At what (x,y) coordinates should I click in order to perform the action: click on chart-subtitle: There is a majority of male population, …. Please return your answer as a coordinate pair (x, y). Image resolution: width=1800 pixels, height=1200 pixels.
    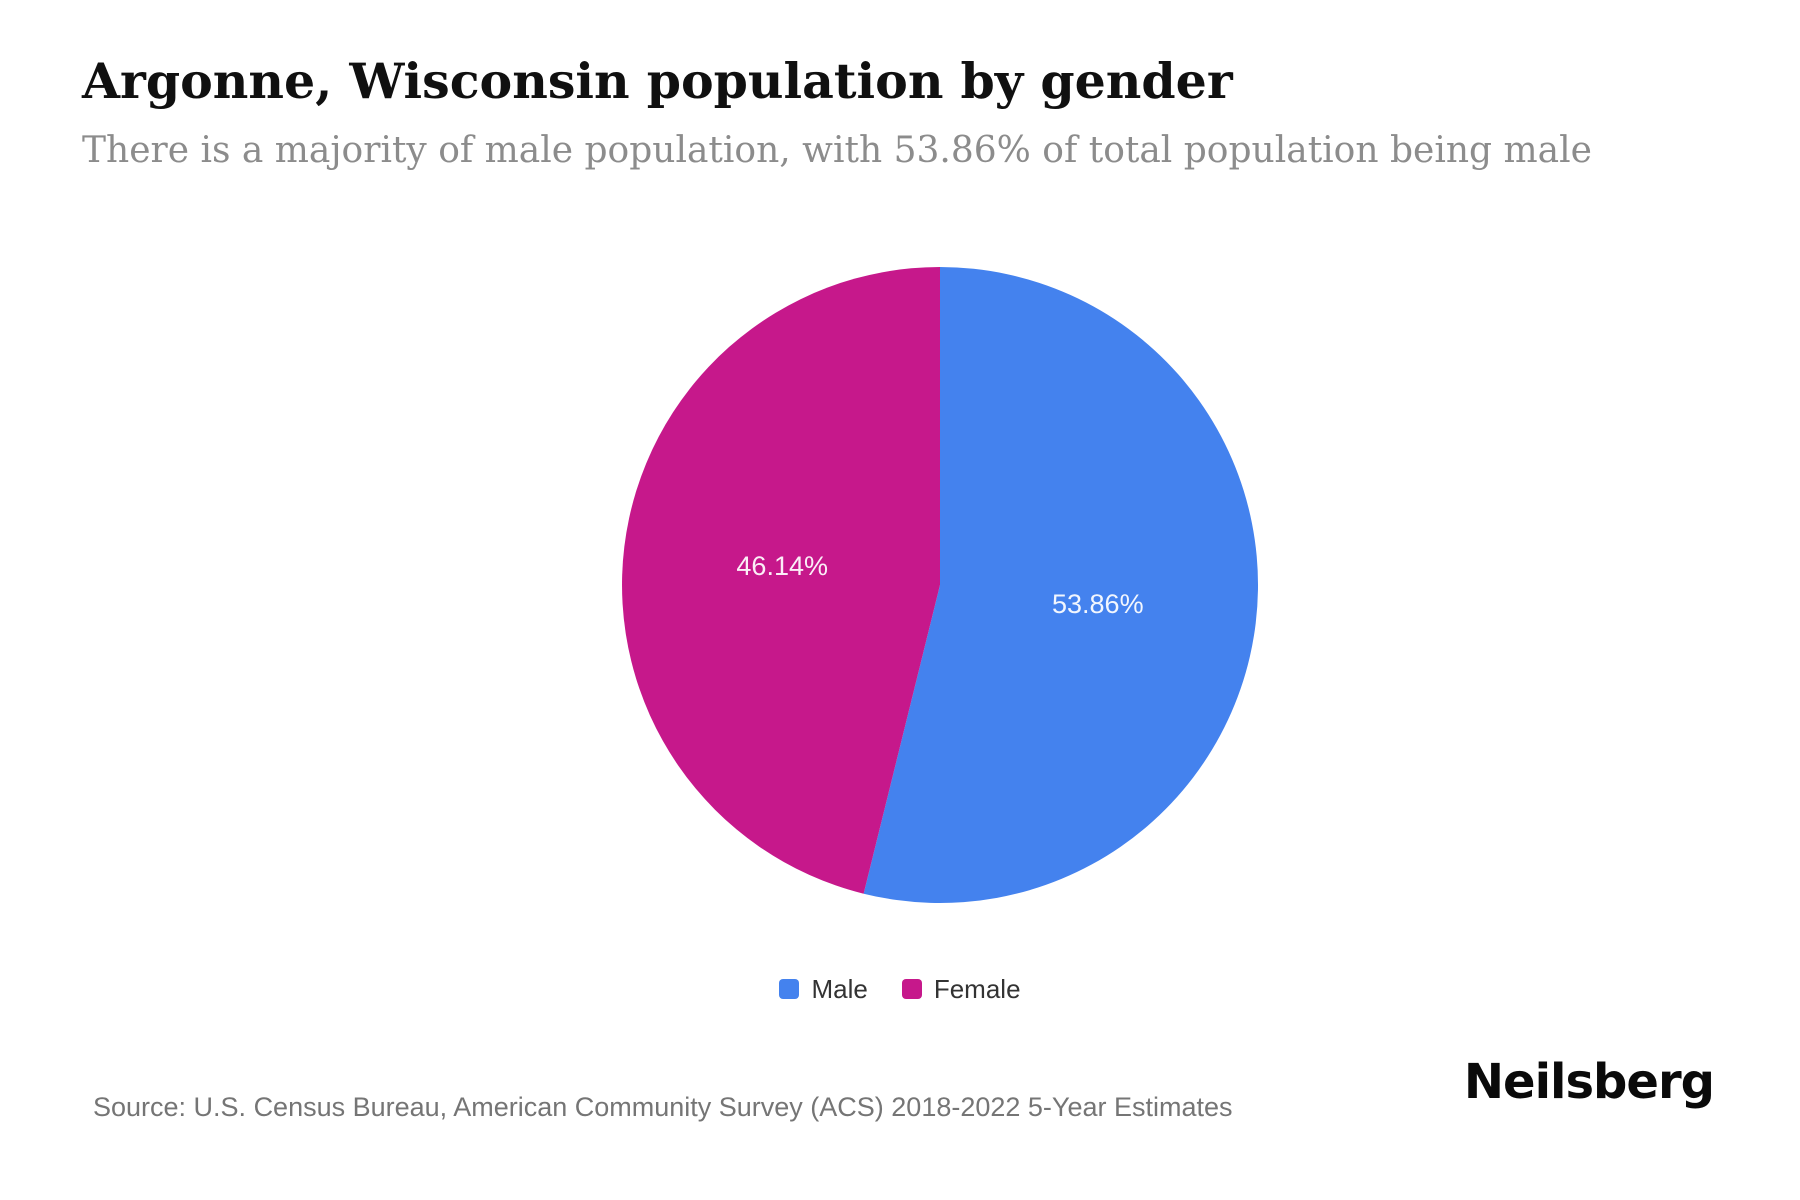
    Looking at the image, I should click on (837, 150).